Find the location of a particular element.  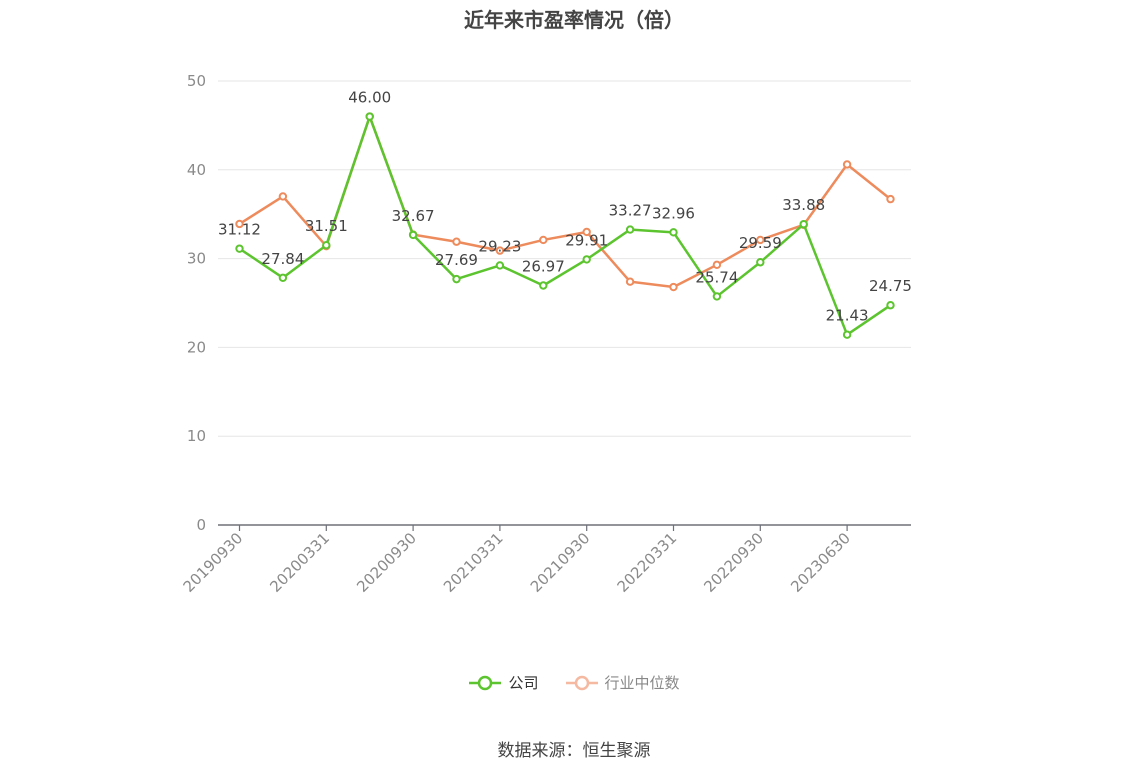

data-label-20220630: 25.74 is located at coordinates (716, 277).